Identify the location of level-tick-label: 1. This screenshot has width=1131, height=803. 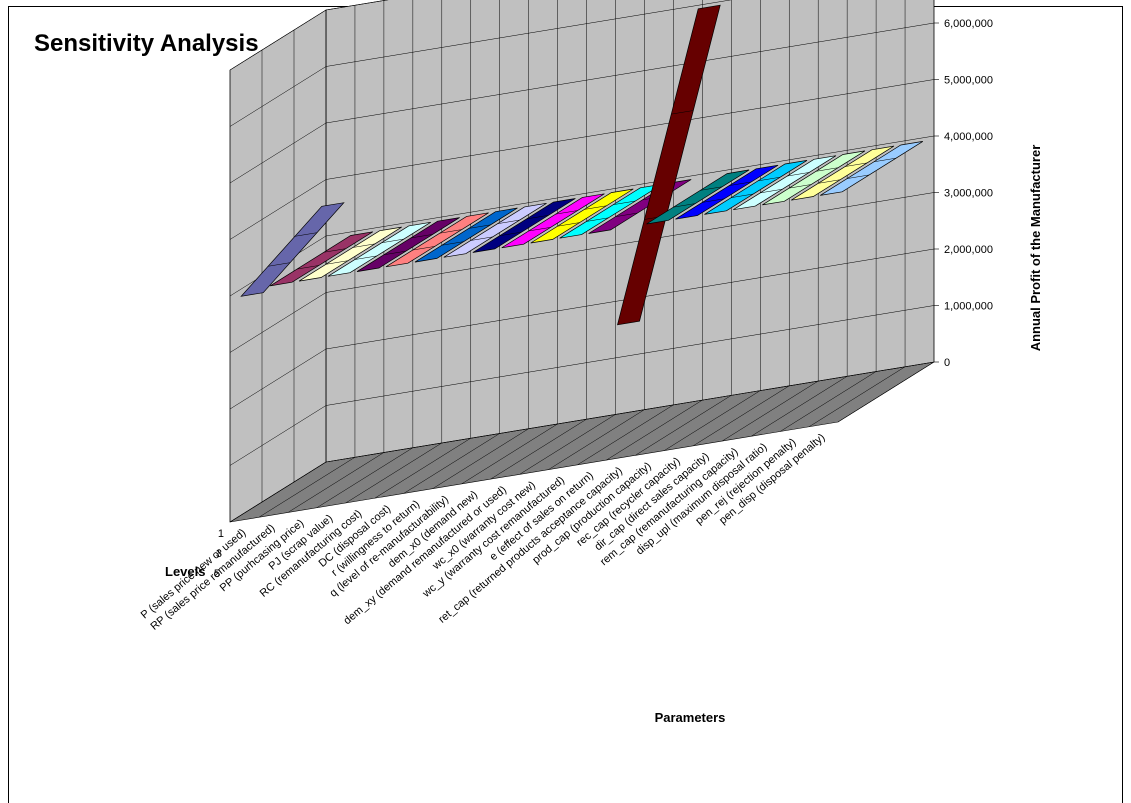
(221, 534).